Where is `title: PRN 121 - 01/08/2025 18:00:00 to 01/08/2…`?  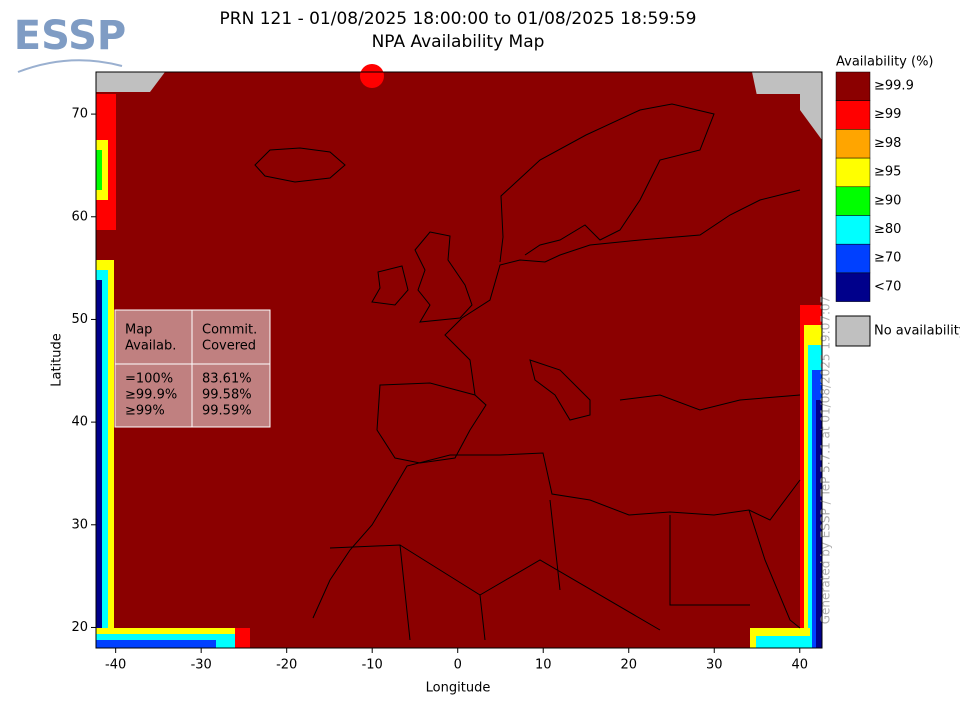
title: PRN 121 - 01/08/2025 18:00:00 to 01/08/2… is located at coordinates (458, 19).